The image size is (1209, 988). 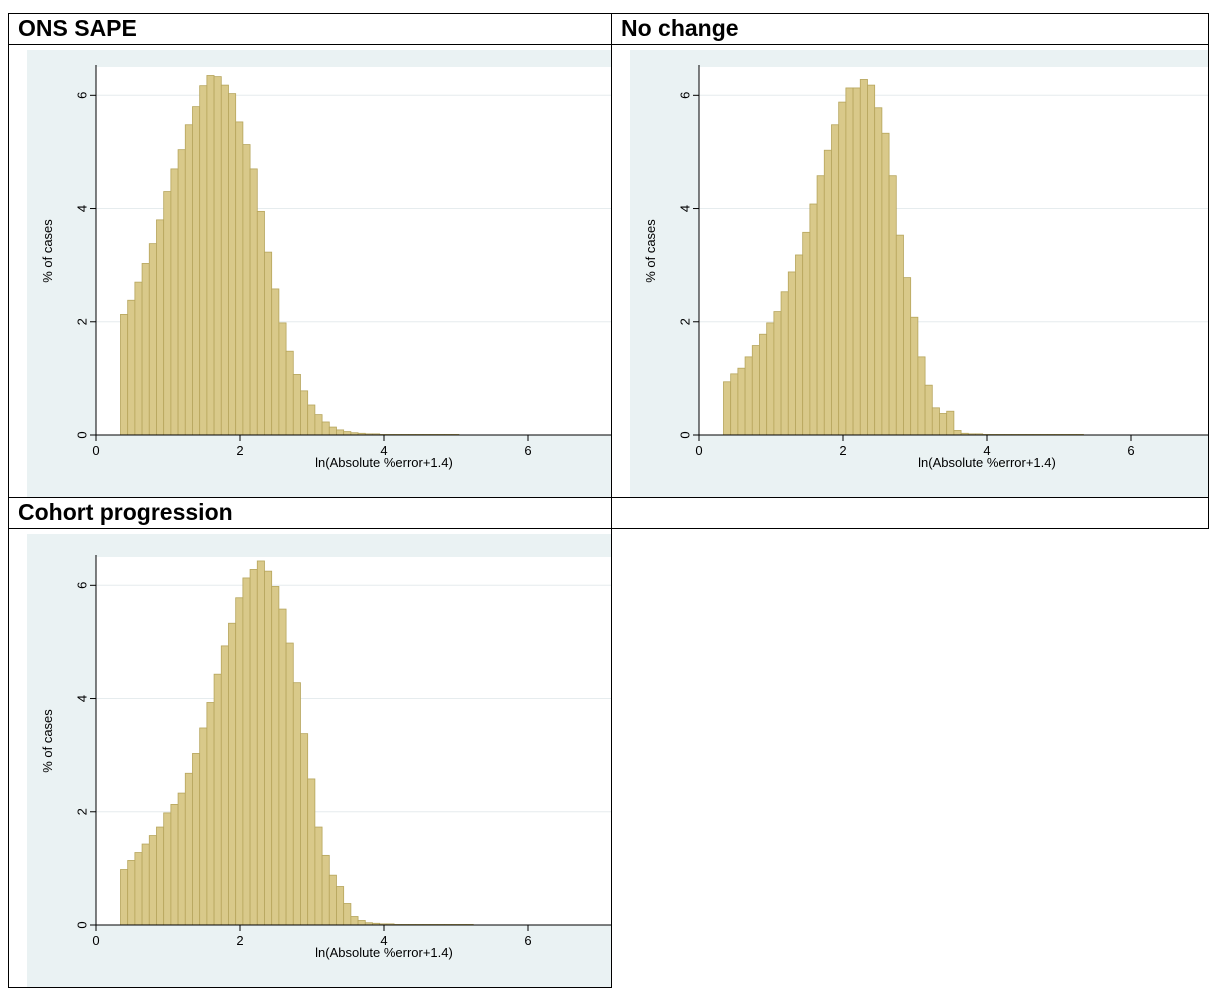 I want to click on header-cohort-progression: Cohort progression, so click(x=310, y=513).